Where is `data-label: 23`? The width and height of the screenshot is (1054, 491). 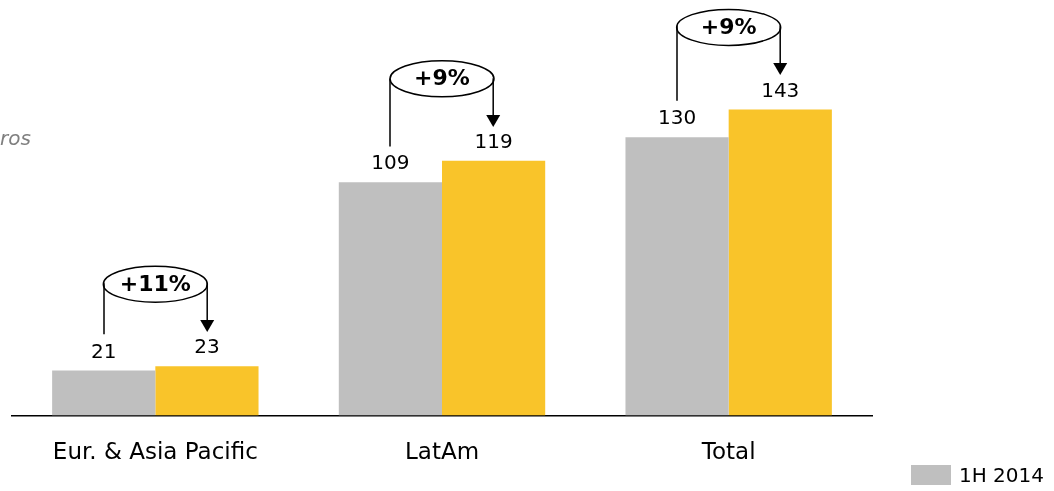 data-label: 23 is located at coordinates (207, 346).